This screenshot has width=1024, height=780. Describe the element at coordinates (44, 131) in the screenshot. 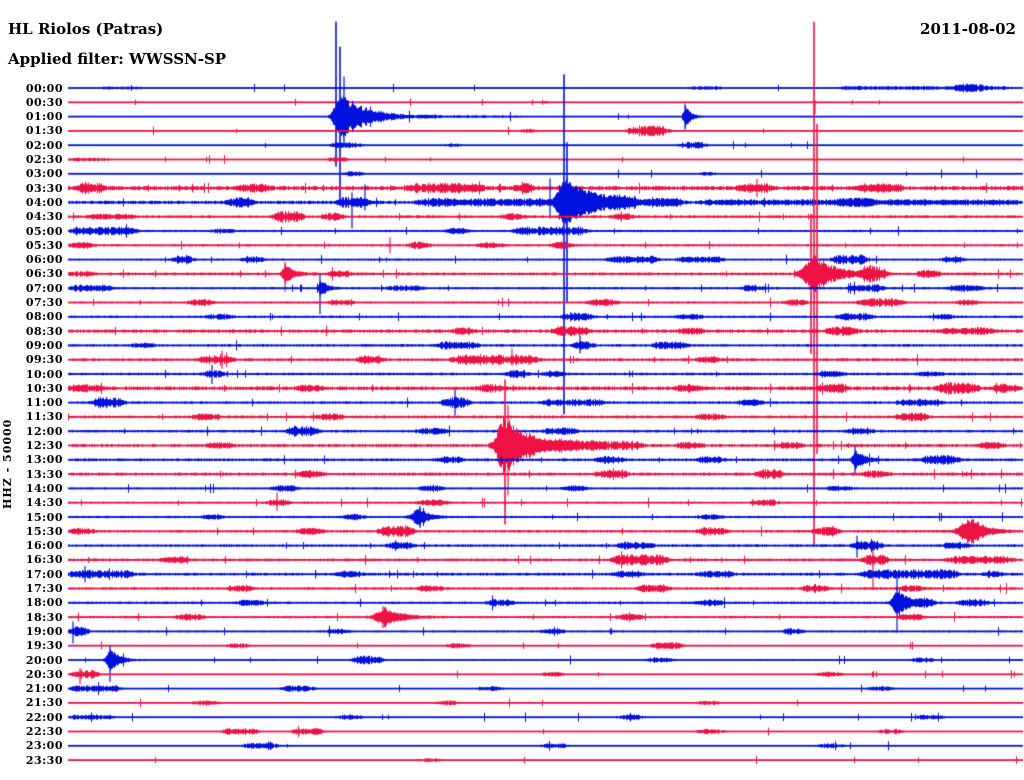

I see `time-label: 01:30` at that location.